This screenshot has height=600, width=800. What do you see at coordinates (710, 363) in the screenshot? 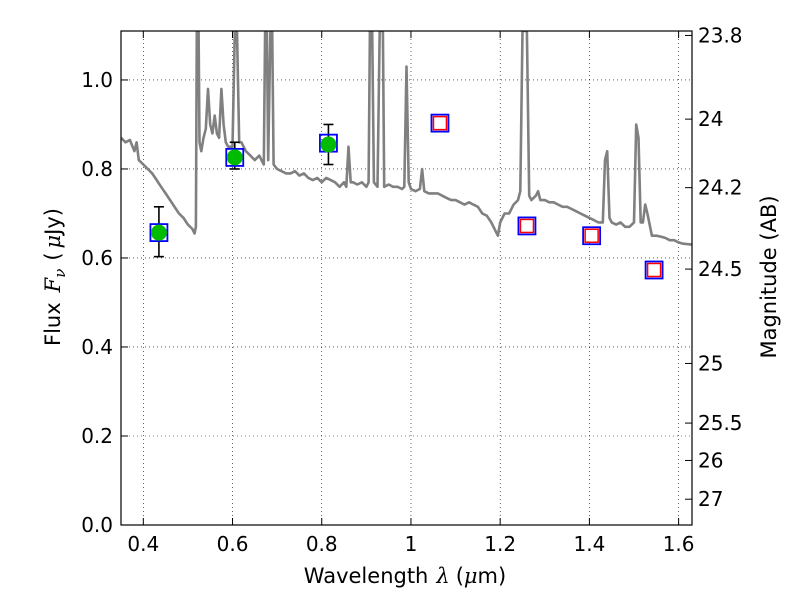
I see `right-tick-label: 25` at bounding box center [710, 363].